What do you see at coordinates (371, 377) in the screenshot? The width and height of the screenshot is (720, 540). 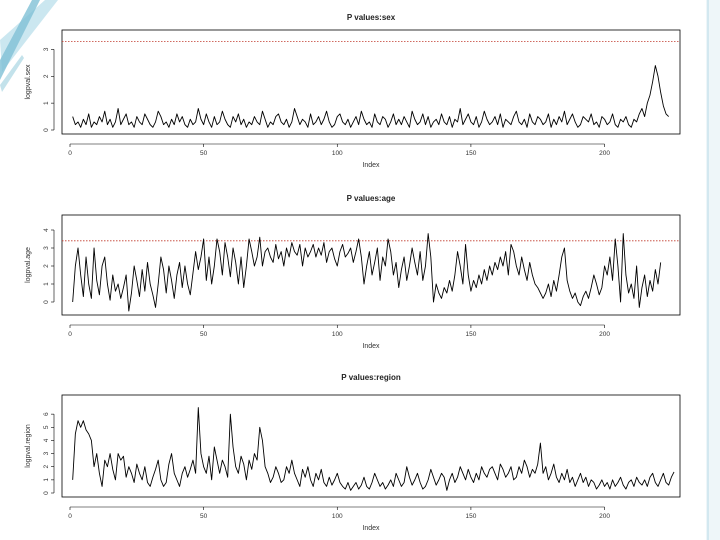 I see `chart-title: P values:region` at bounding box center [371, 377].